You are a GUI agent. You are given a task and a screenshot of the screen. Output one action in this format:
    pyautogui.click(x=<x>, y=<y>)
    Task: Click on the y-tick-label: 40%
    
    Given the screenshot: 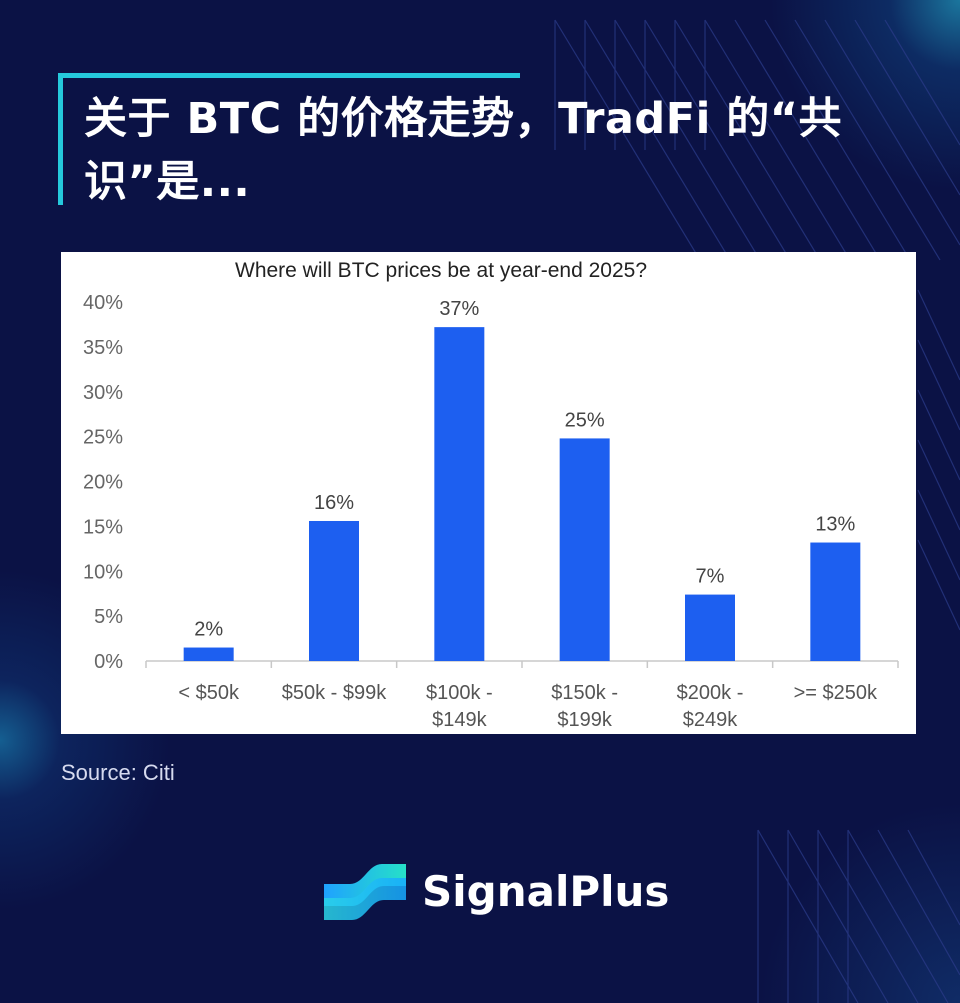 What is the action you would take?
    pyautogui.click(x=103, y=303)
    